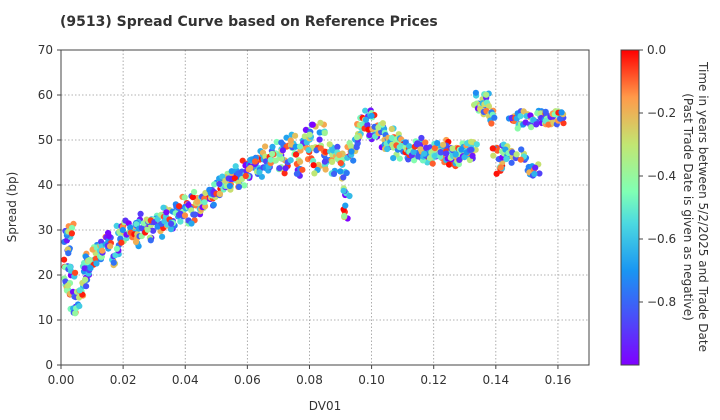  Describe the element at coordinates (45, 140) in the screenshot. I see `y-tick-label: 50` at that location.